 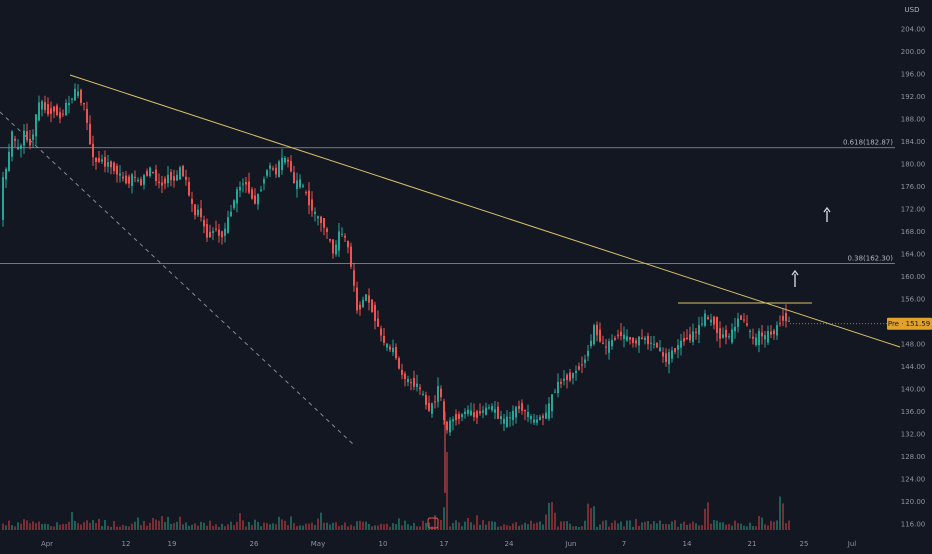 What do you see at coordinates (433, 523) in the screenshot?
I see `earnings-marker-icon` at bounding box center [433, 523].